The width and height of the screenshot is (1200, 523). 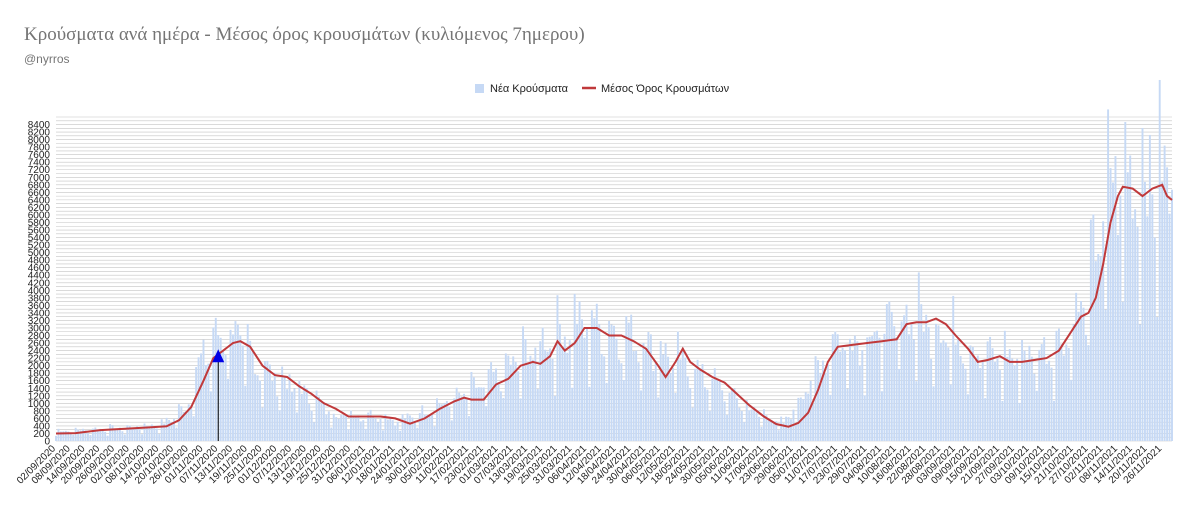 I want to click on y-tick-label: 1000, so click(x=39, y=404).